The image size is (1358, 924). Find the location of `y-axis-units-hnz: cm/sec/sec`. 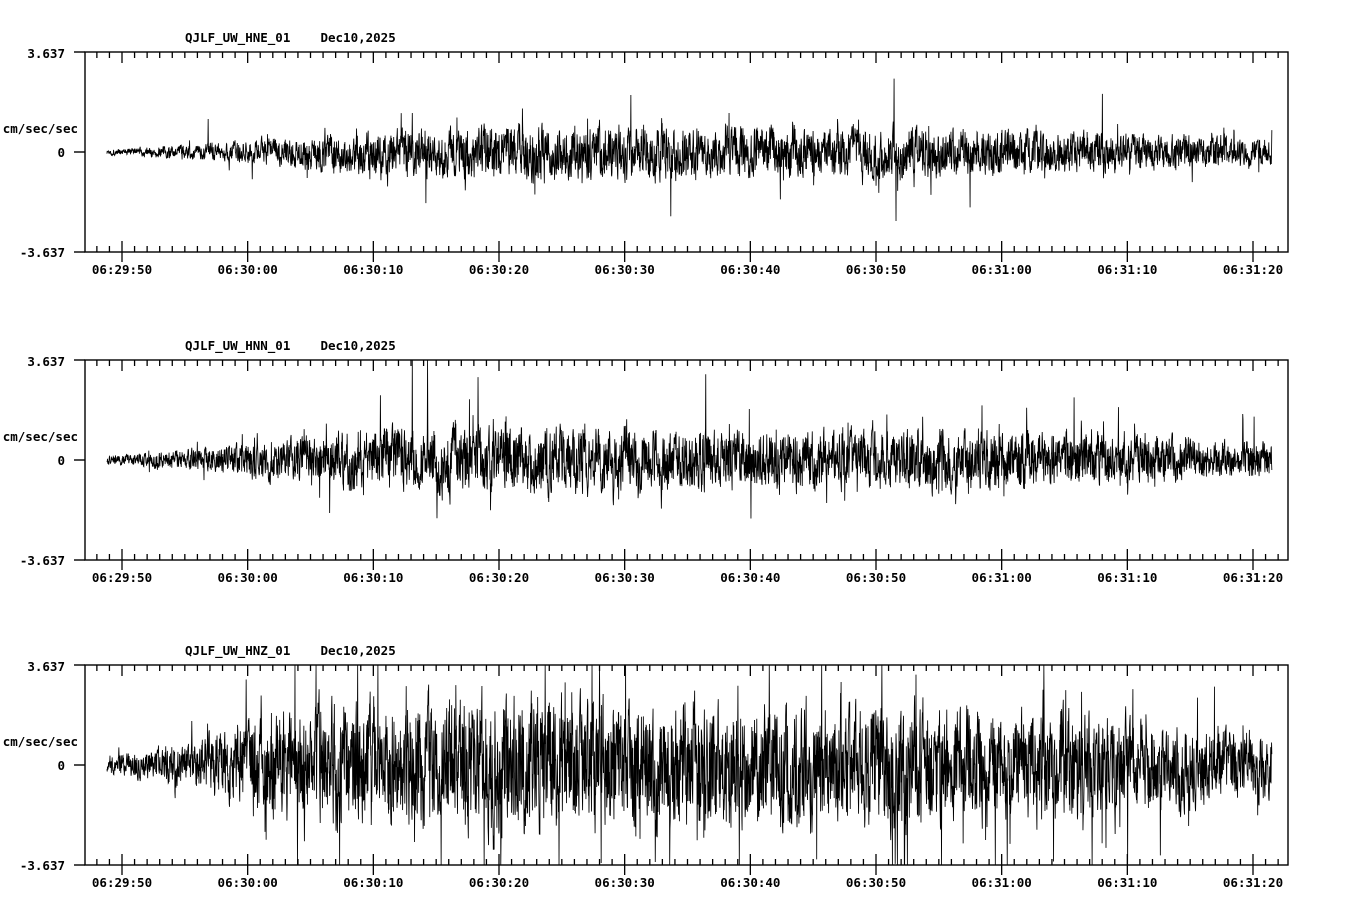

y-axis-units-hnz: cm/sec/sec is located at coordinates (40, 741).